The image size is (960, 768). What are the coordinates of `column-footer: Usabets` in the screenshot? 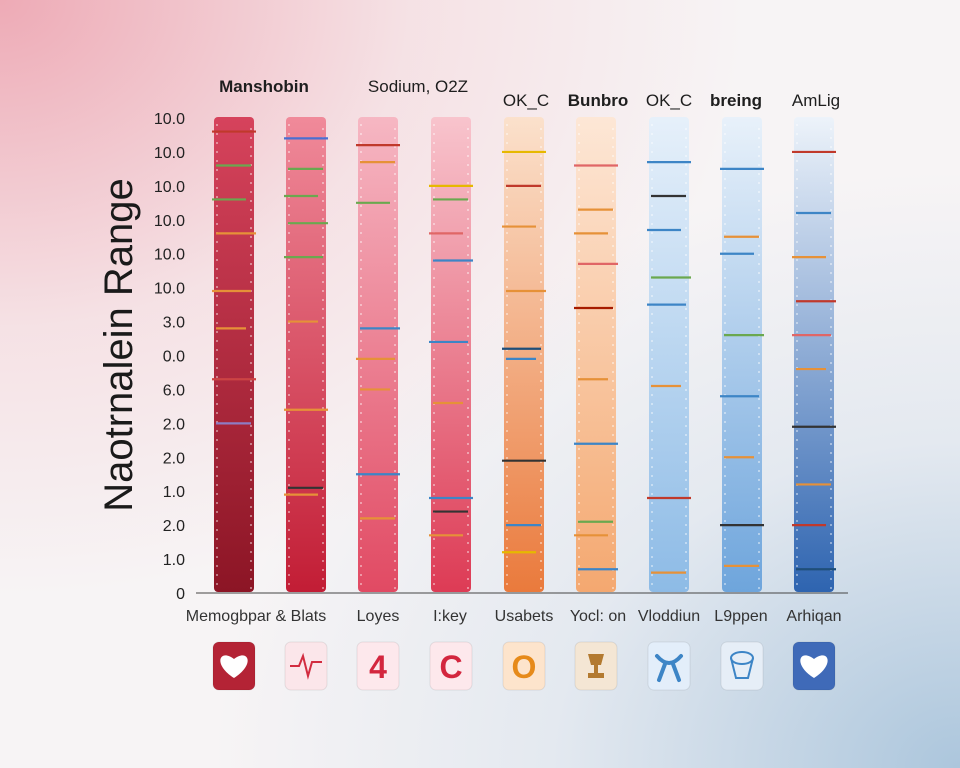 It's located at (524, 616).